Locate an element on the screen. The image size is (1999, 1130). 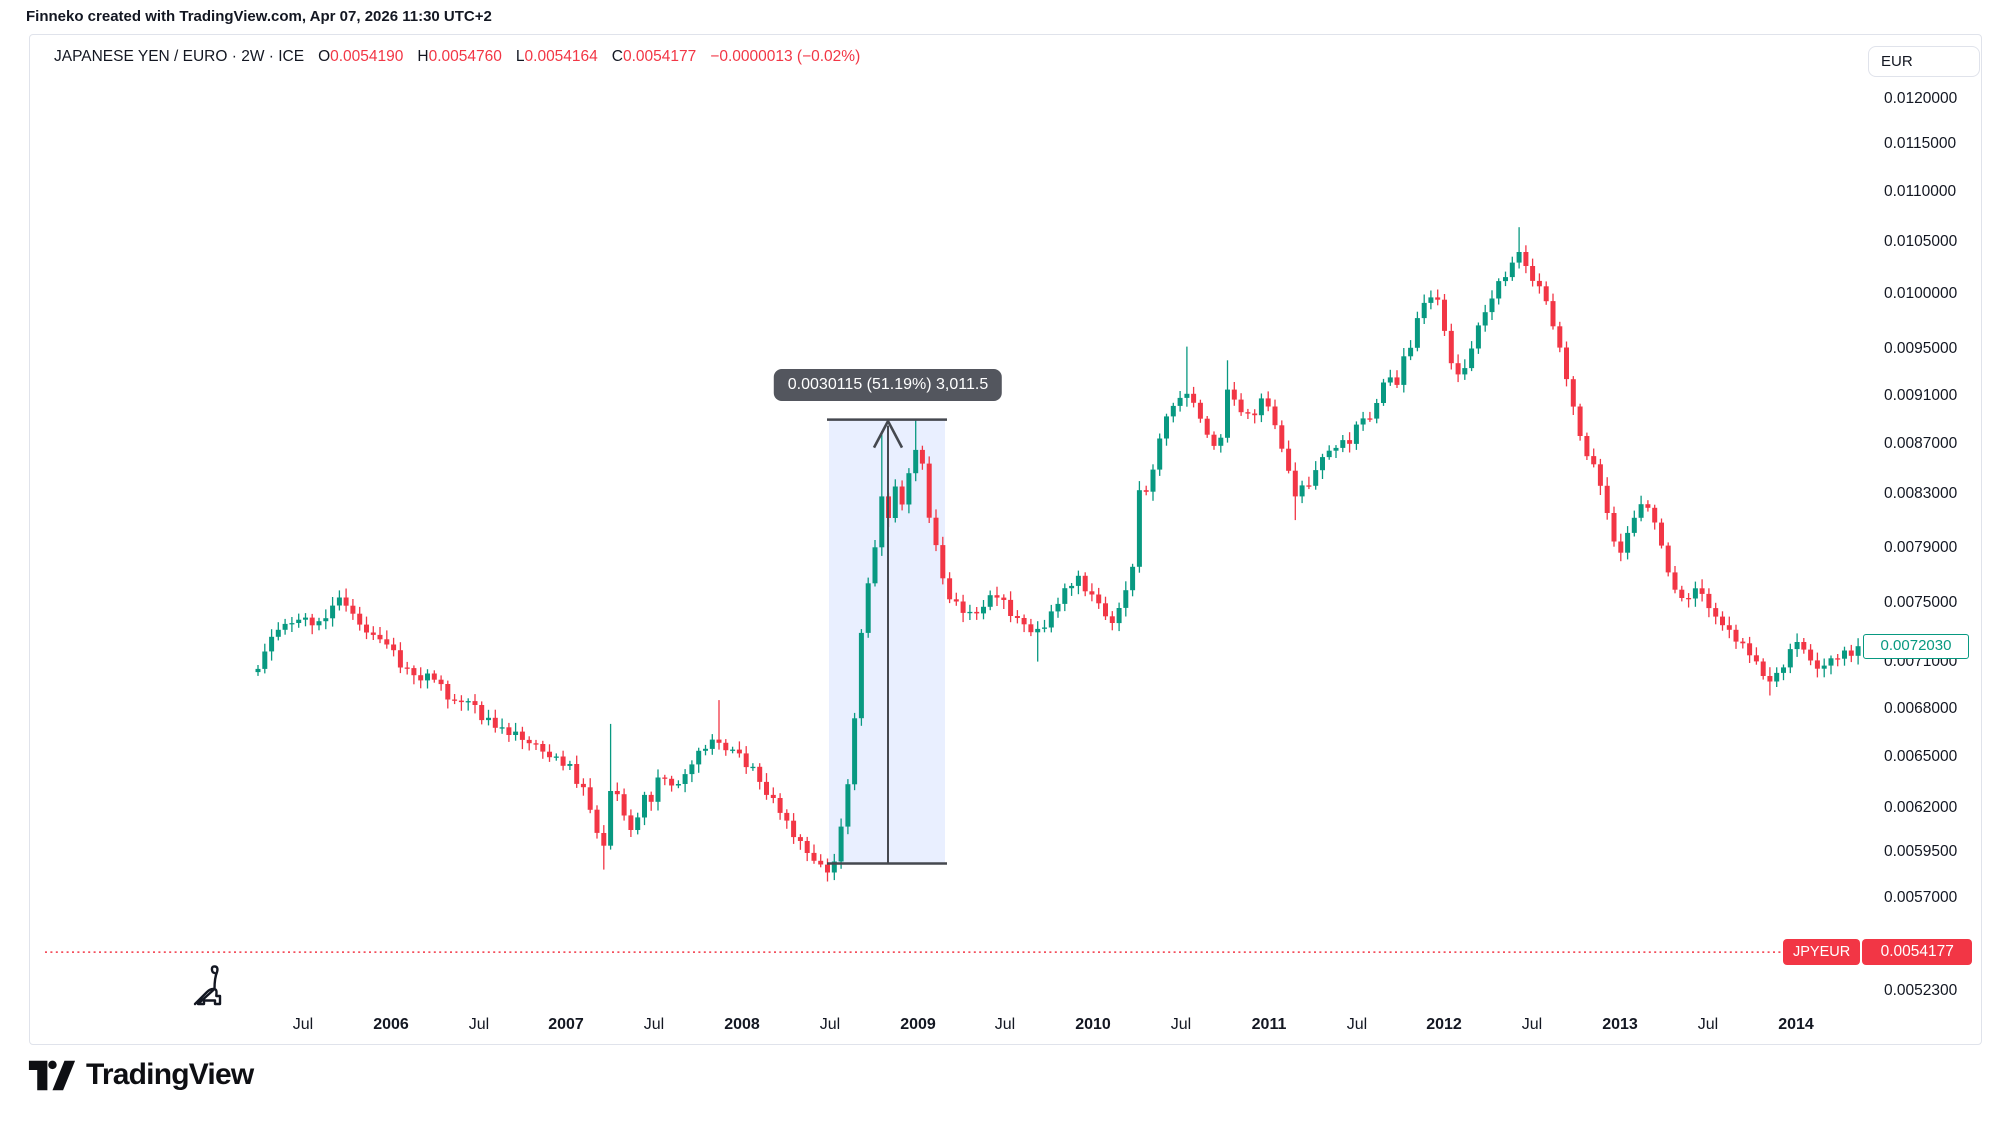
currency-unit-button: EUR is located at coordinates (1924, 61).